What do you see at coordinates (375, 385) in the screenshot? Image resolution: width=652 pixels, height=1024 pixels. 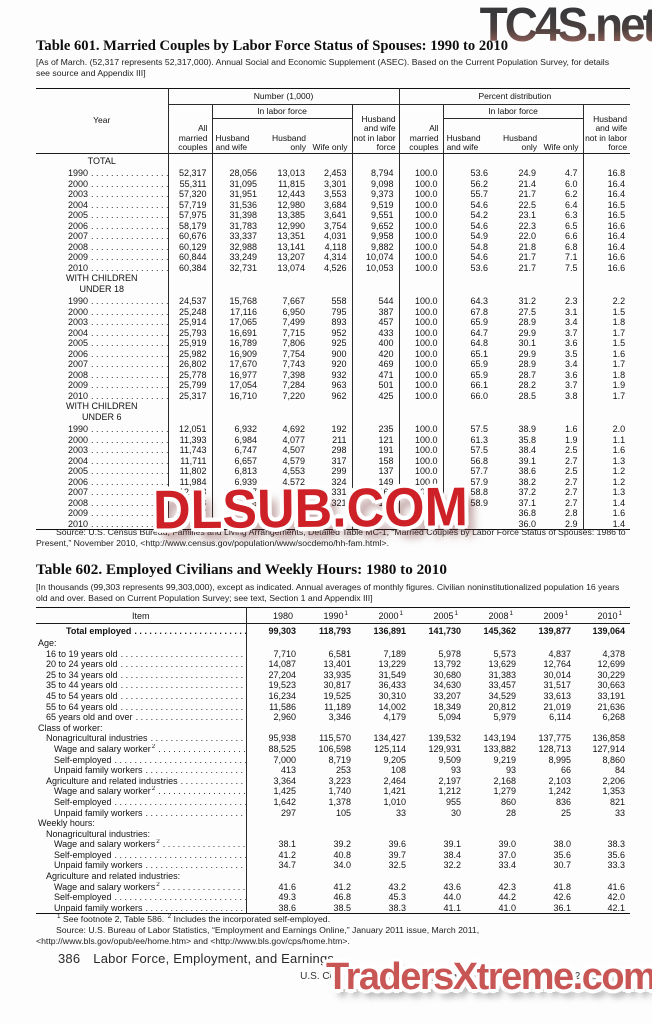 I see `value-cell: 501` at bounding box center [375, 385].